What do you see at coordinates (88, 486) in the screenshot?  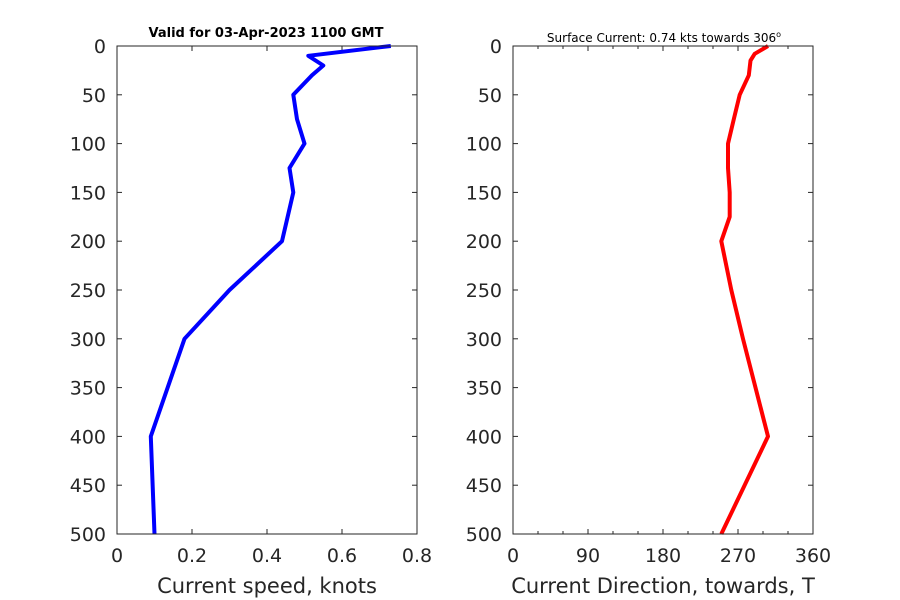 I see `speed-y-tick-label: 450` at bounding box center [88, 486].